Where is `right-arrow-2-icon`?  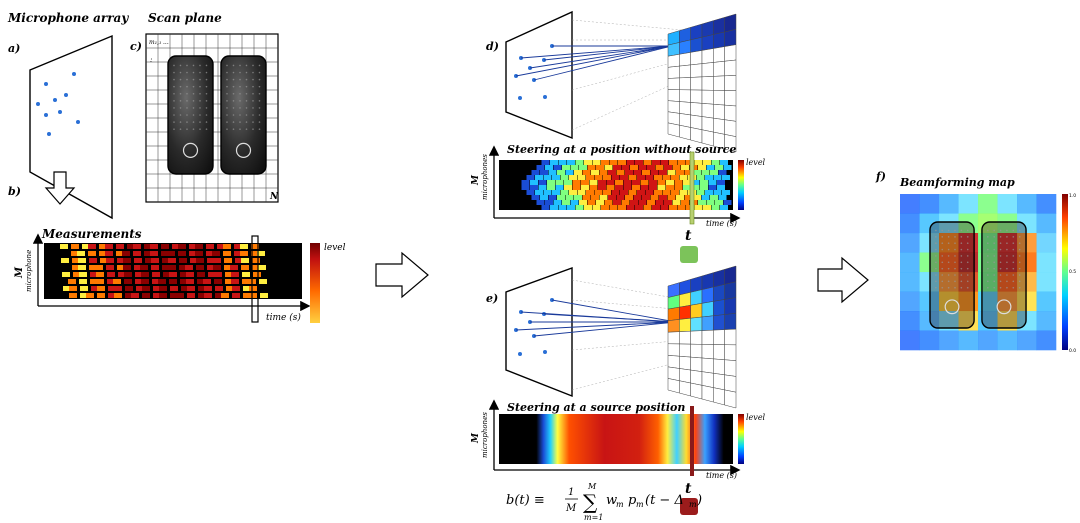 right-arrow-2-icon is located at coordinates (843, 280).